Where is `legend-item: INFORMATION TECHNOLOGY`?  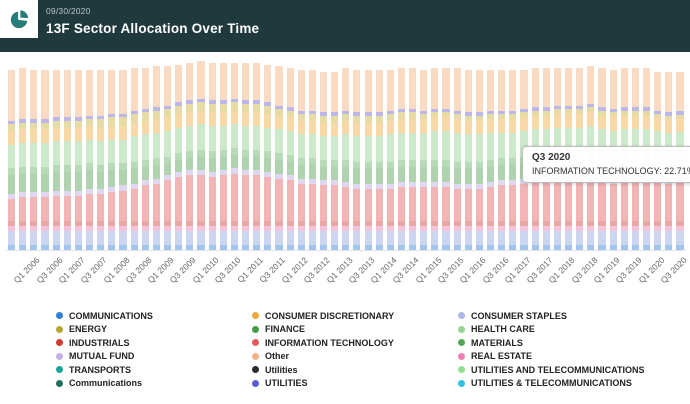
legend-item: INFORMATION TECHNOLOGY is located at coordinates (355, 343).